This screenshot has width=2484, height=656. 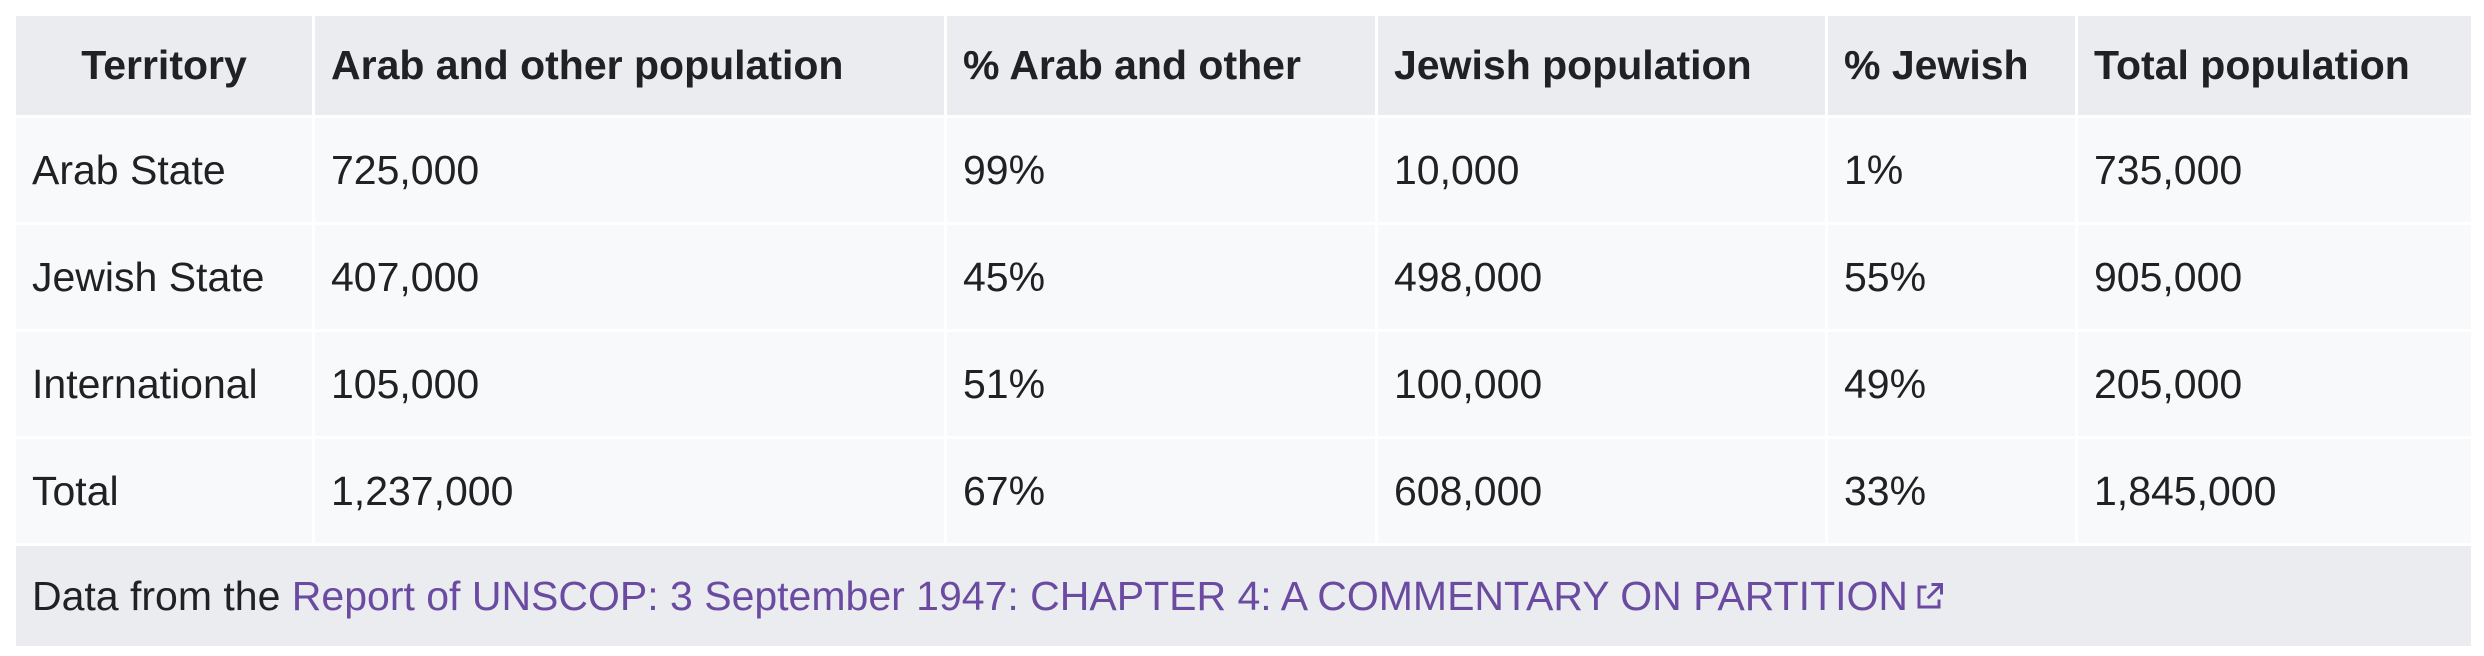 What do you see at coordinates (1601, 277) in the screenshot?
I see `table-cell: 498,000` at bounding box center [1601, 277].